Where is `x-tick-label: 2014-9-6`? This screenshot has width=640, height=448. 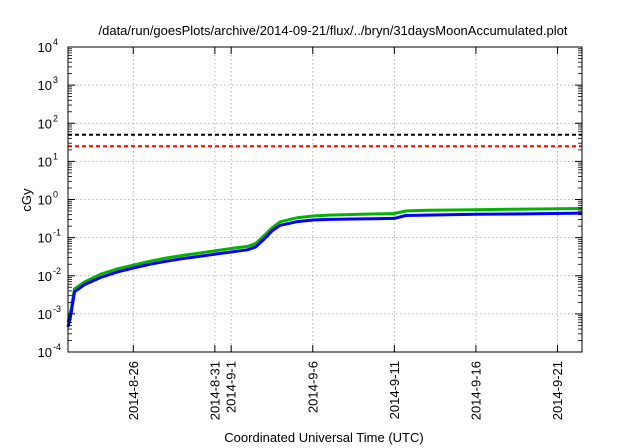 x-tick-label: 2014-9-6 is located at coordinates (312, 387).